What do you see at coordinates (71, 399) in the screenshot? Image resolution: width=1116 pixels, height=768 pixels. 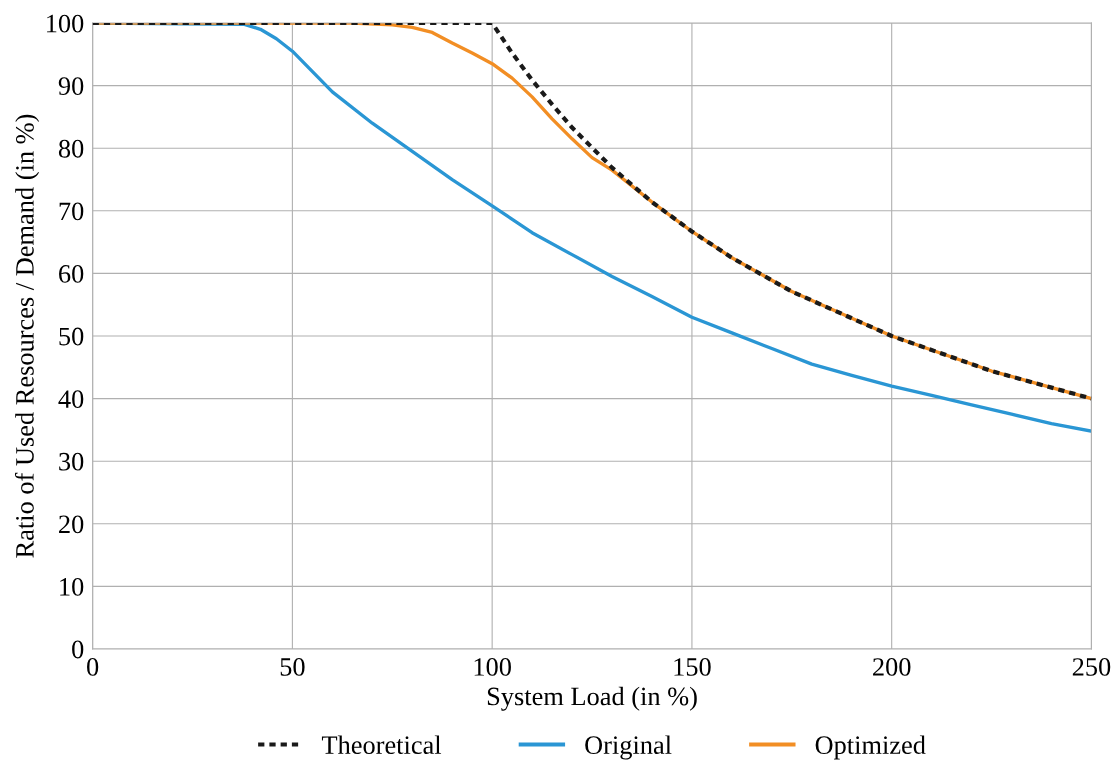 I see `y-tick-label: 40` at bounding box center [71, 399].